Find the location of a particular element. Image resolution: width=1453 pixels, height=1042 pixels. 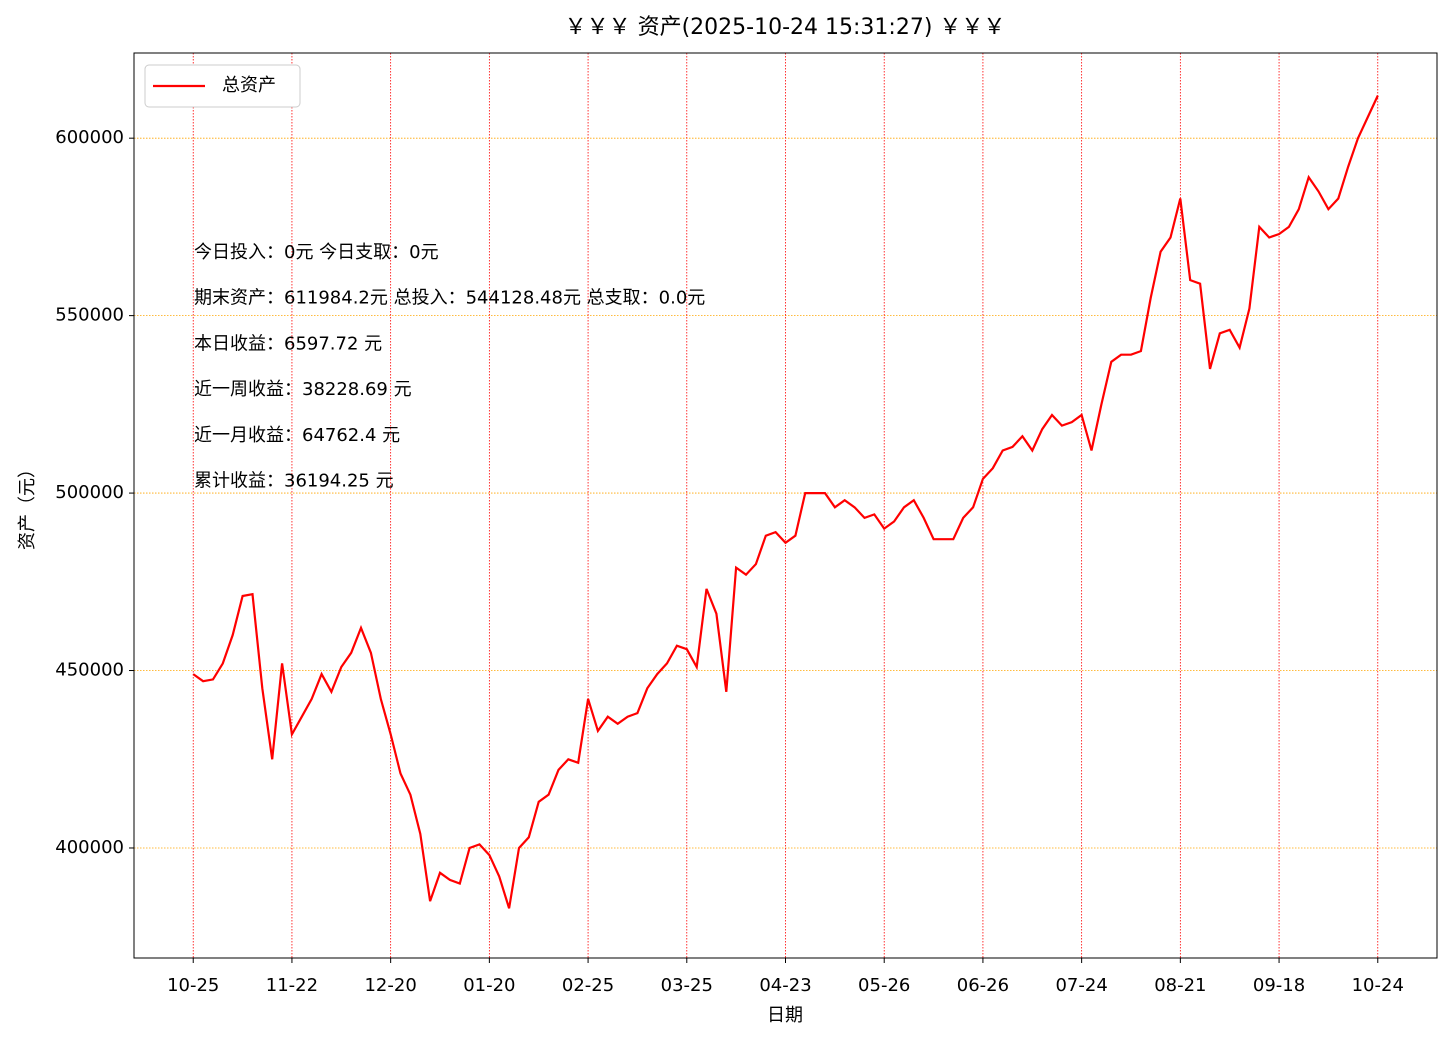

x-tick-label: 09-18 is located at coordinates (1279, 985).